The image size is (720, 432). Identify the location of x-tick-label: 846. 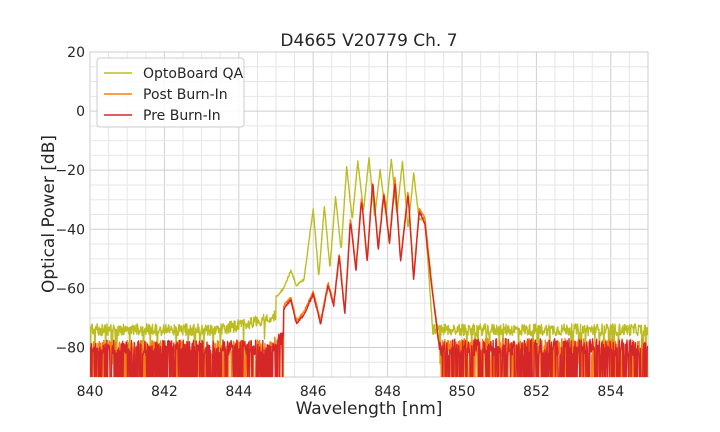
(313, 392).